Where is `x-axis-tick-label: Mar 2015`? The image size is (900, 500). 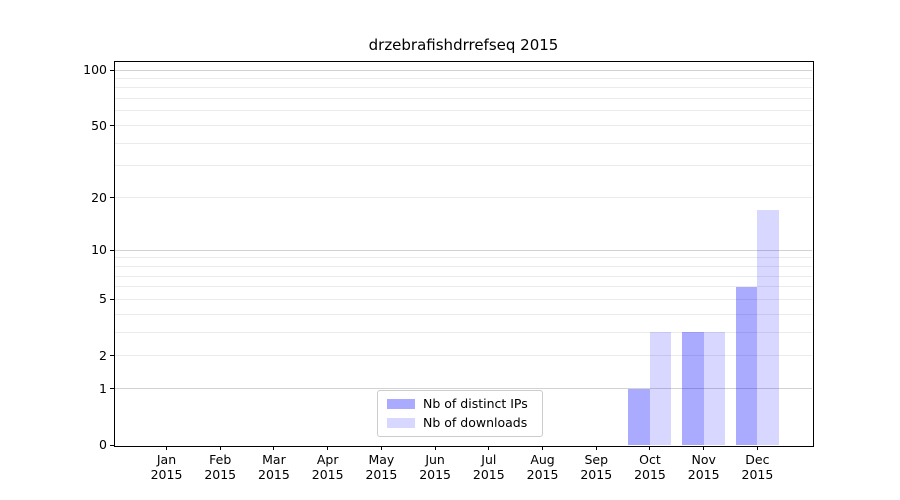 x-axis-tick-label: Mar 2015 is located at coordinates (274, 467).